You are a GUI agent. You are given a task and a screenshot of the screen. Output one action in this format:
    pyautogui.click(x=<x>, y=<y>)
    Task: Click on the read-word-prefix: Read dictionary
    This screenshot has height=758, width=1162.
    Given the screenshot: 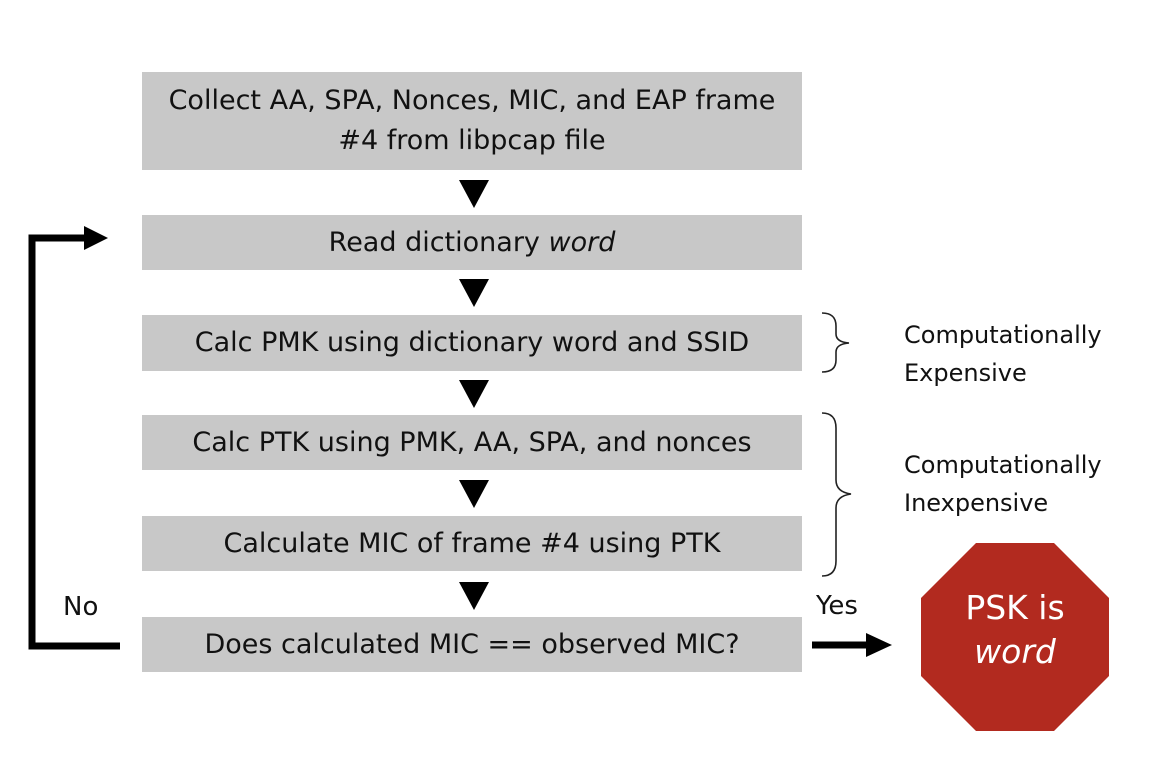 What is the action you would take?
    pyautogui.click(x=434, y=242)
    